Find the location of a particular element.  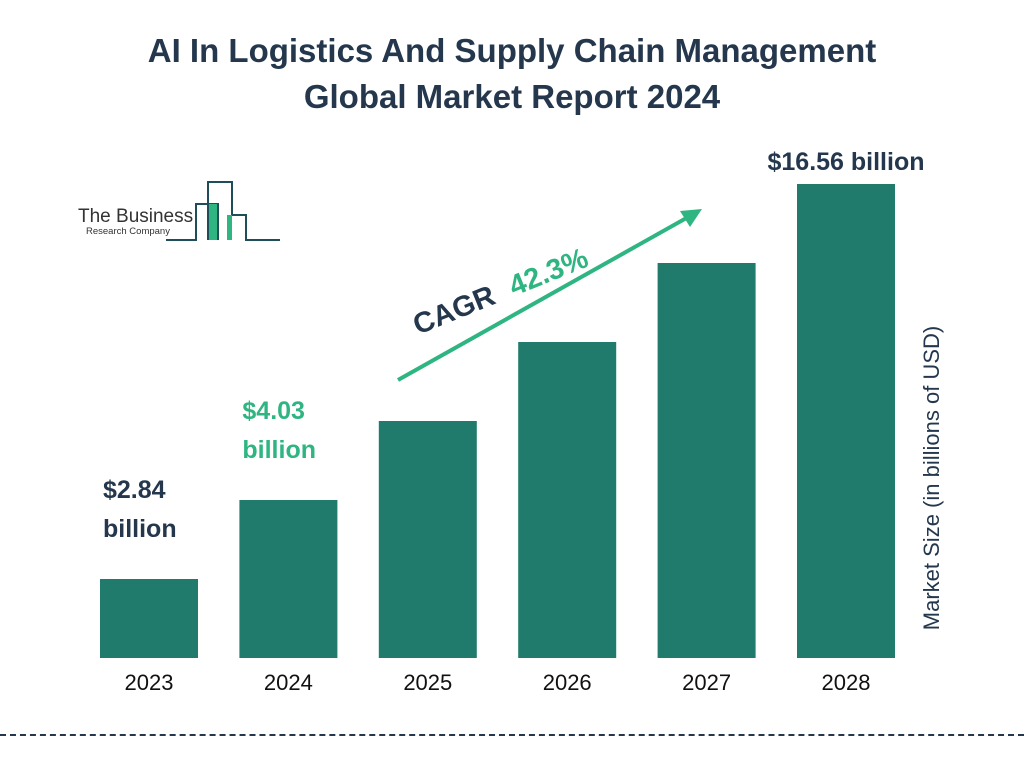

x-tick-2024: 2024 is located at coordinates (288, 682).